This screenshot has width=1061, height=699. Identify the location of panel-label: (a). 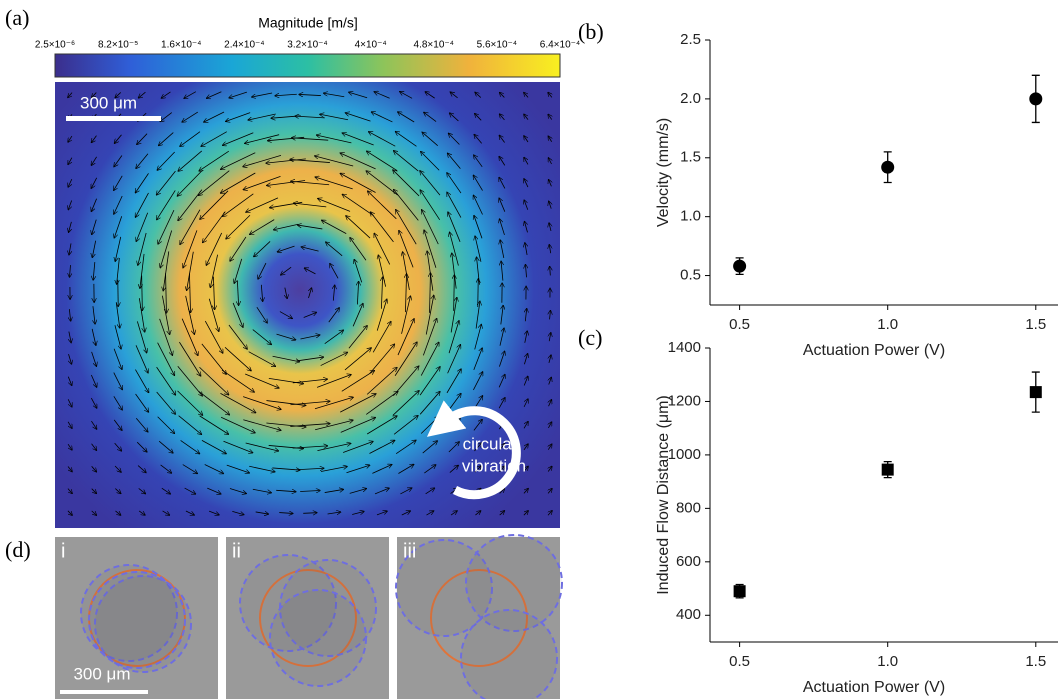
(17, 17).